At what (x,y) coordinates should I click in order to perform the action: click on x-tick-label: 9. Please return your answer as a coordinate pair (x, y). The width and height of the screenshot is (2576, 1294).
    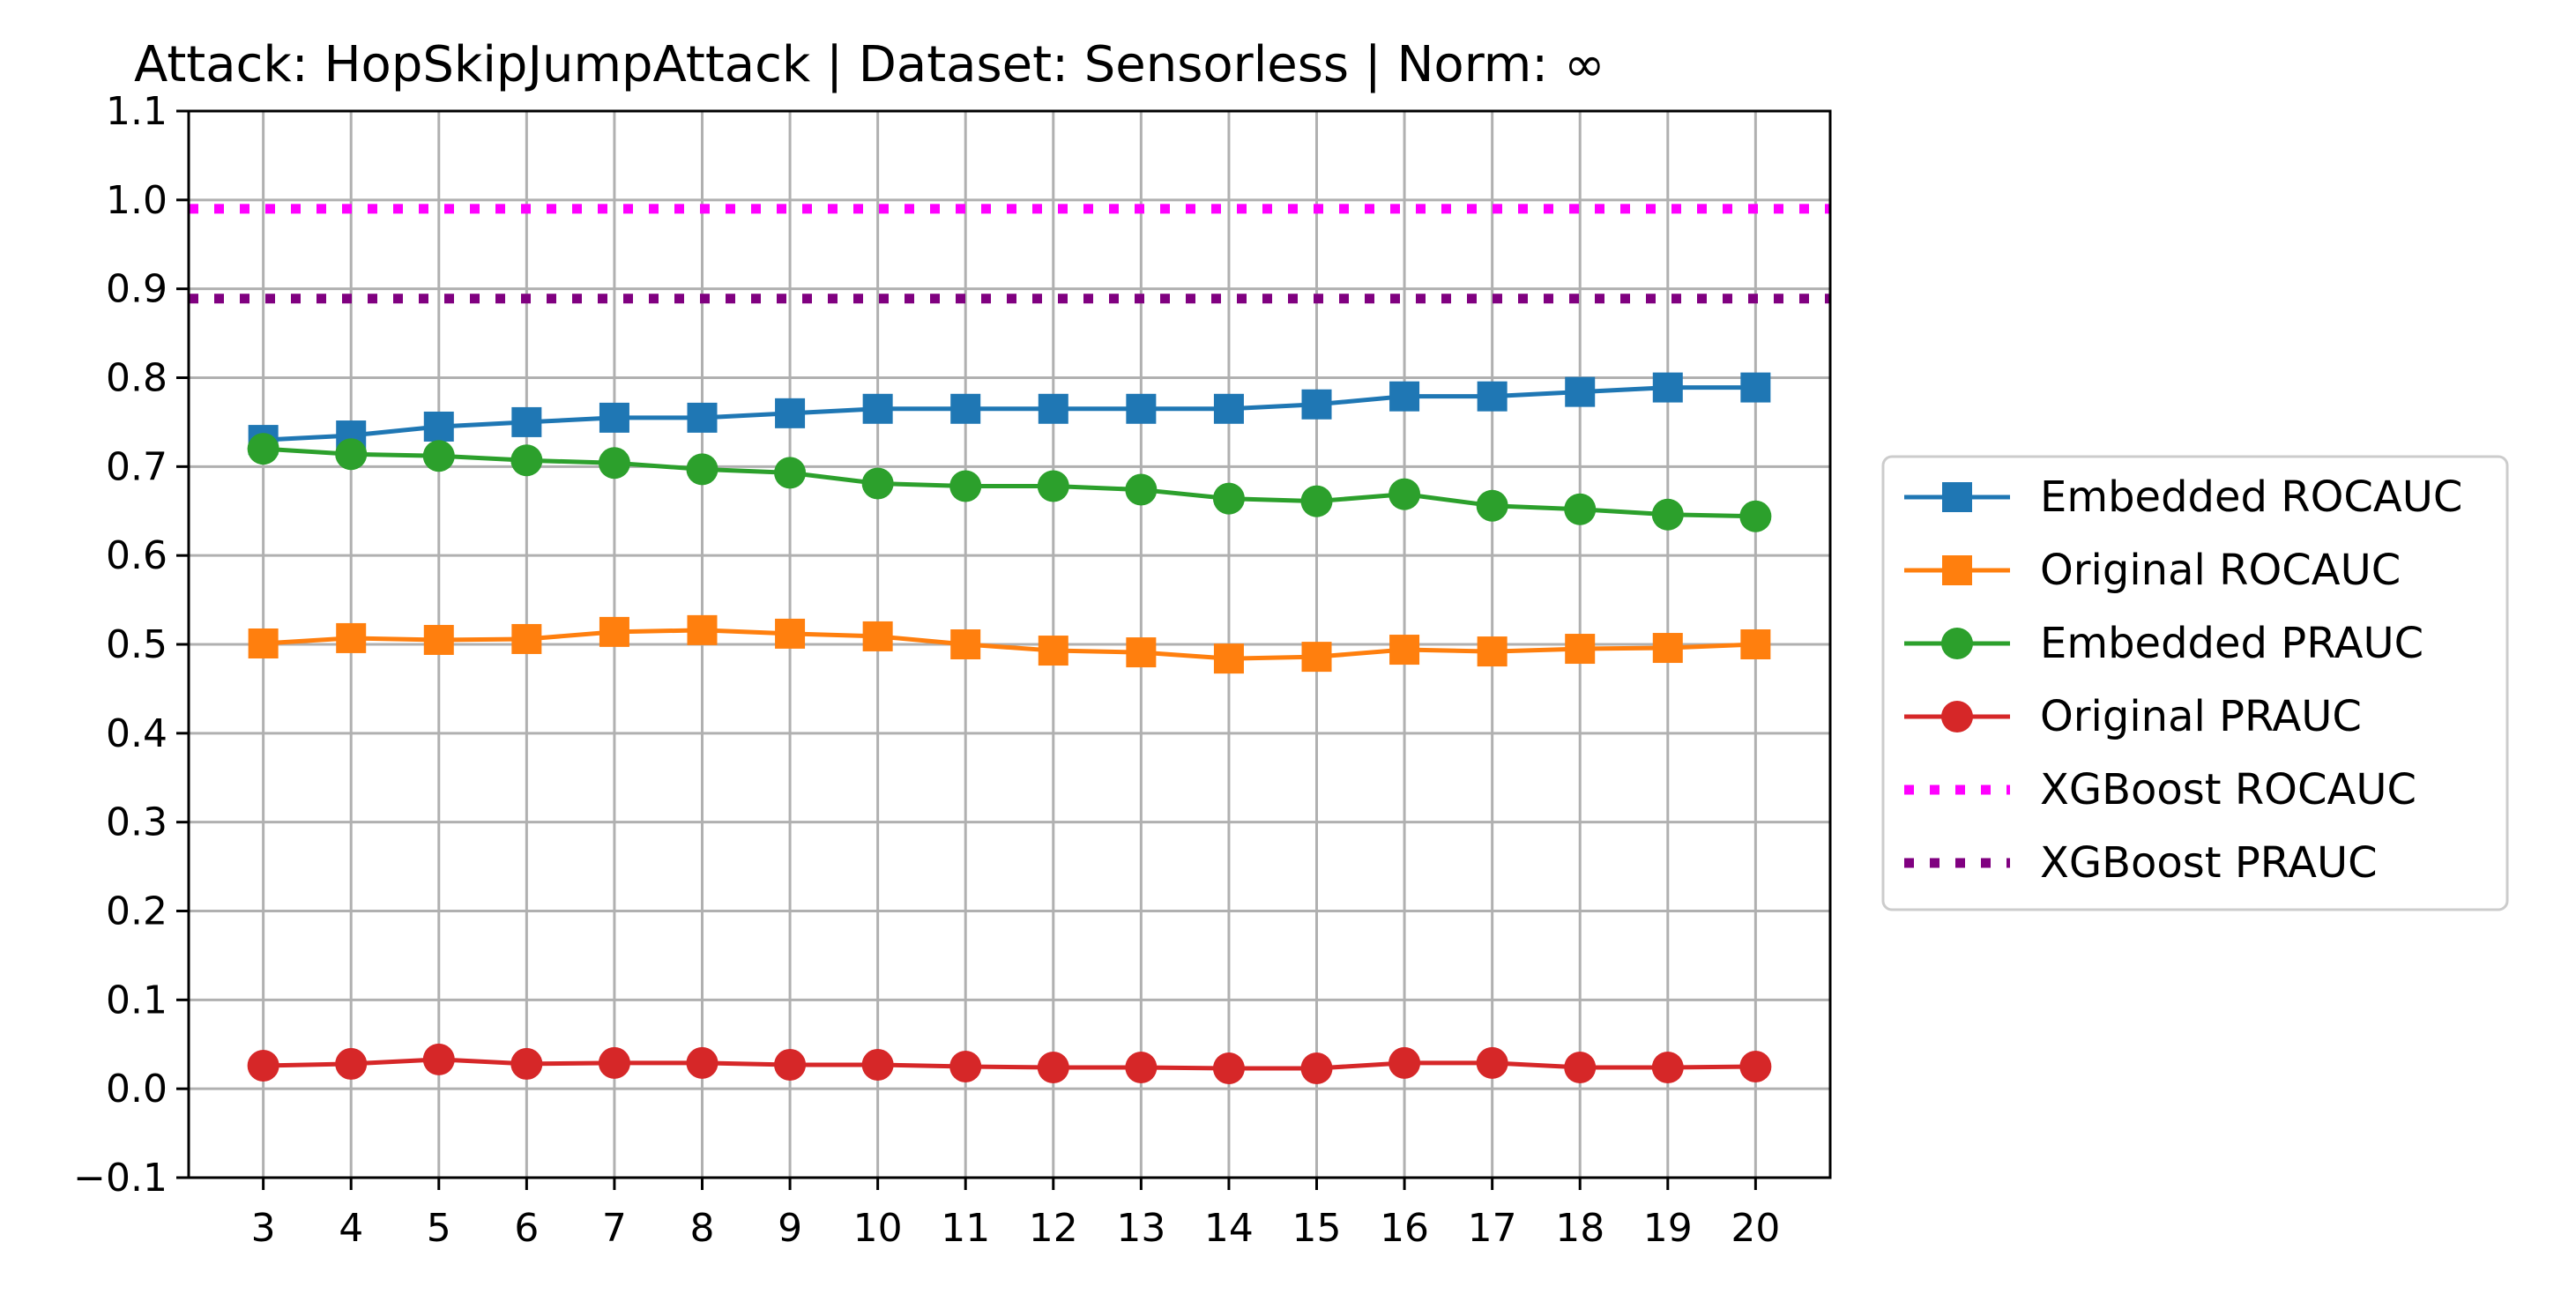
    Looking at the image, I should click on (790, 1228).